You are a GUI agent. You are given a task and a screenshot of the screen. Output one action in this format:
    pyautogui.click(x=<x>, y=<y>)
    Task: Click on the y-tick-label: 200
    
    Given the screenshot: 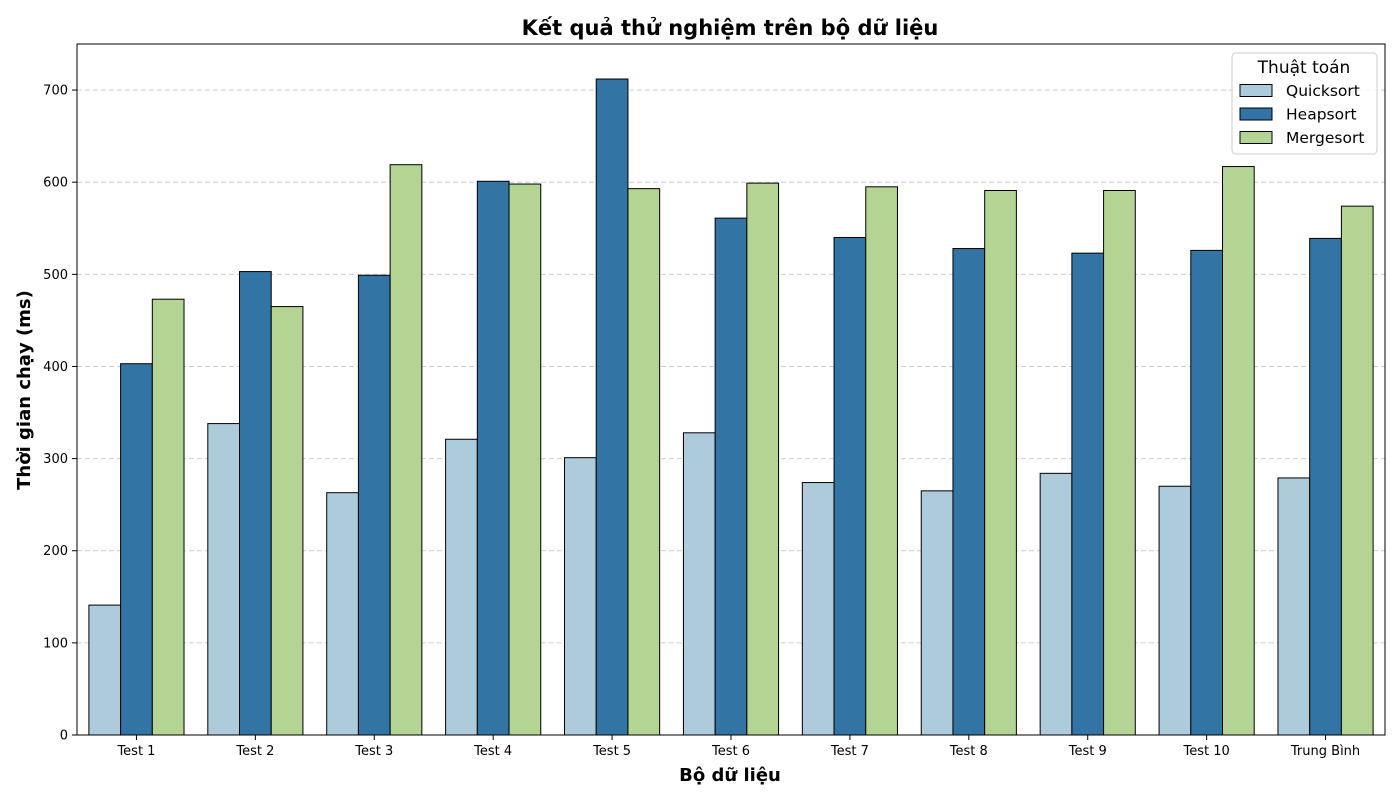 What is the action you would take?
    pyautogui.click(x=55, y=551)
    